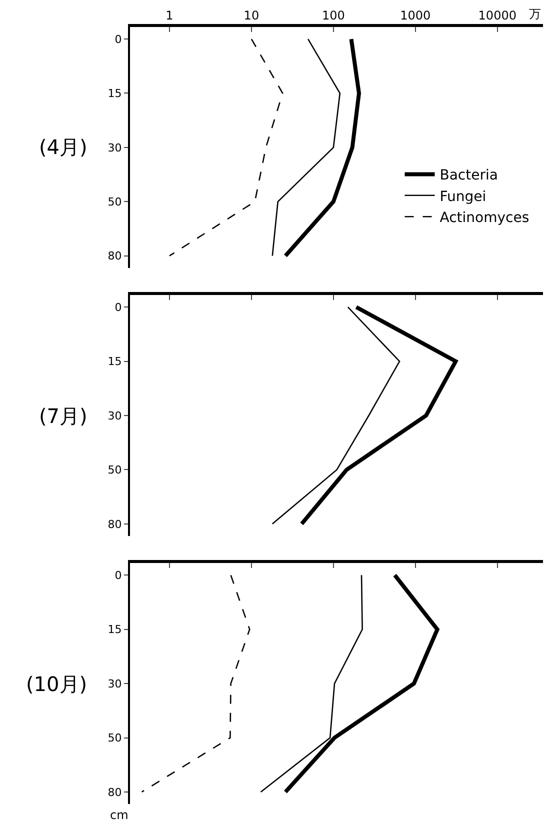  I want to click on text: cm, so click(119, 815).